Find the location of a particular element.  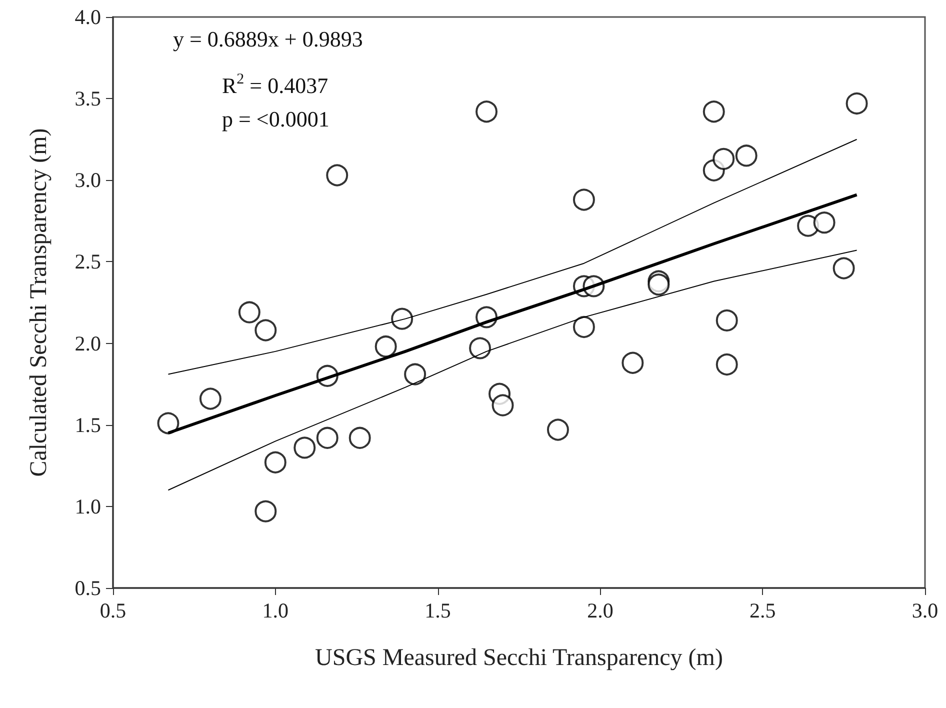

y-tick-label: 1.0 is located at coordinates (87, 506).